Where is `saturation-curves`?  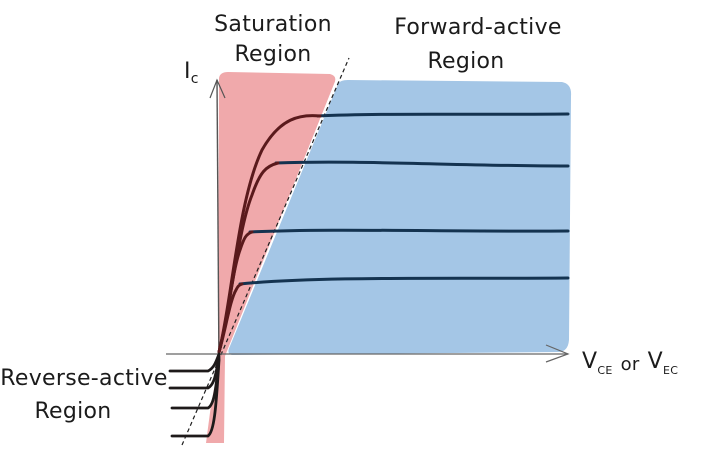
saturation-curves is located at coordinates (269, 234).